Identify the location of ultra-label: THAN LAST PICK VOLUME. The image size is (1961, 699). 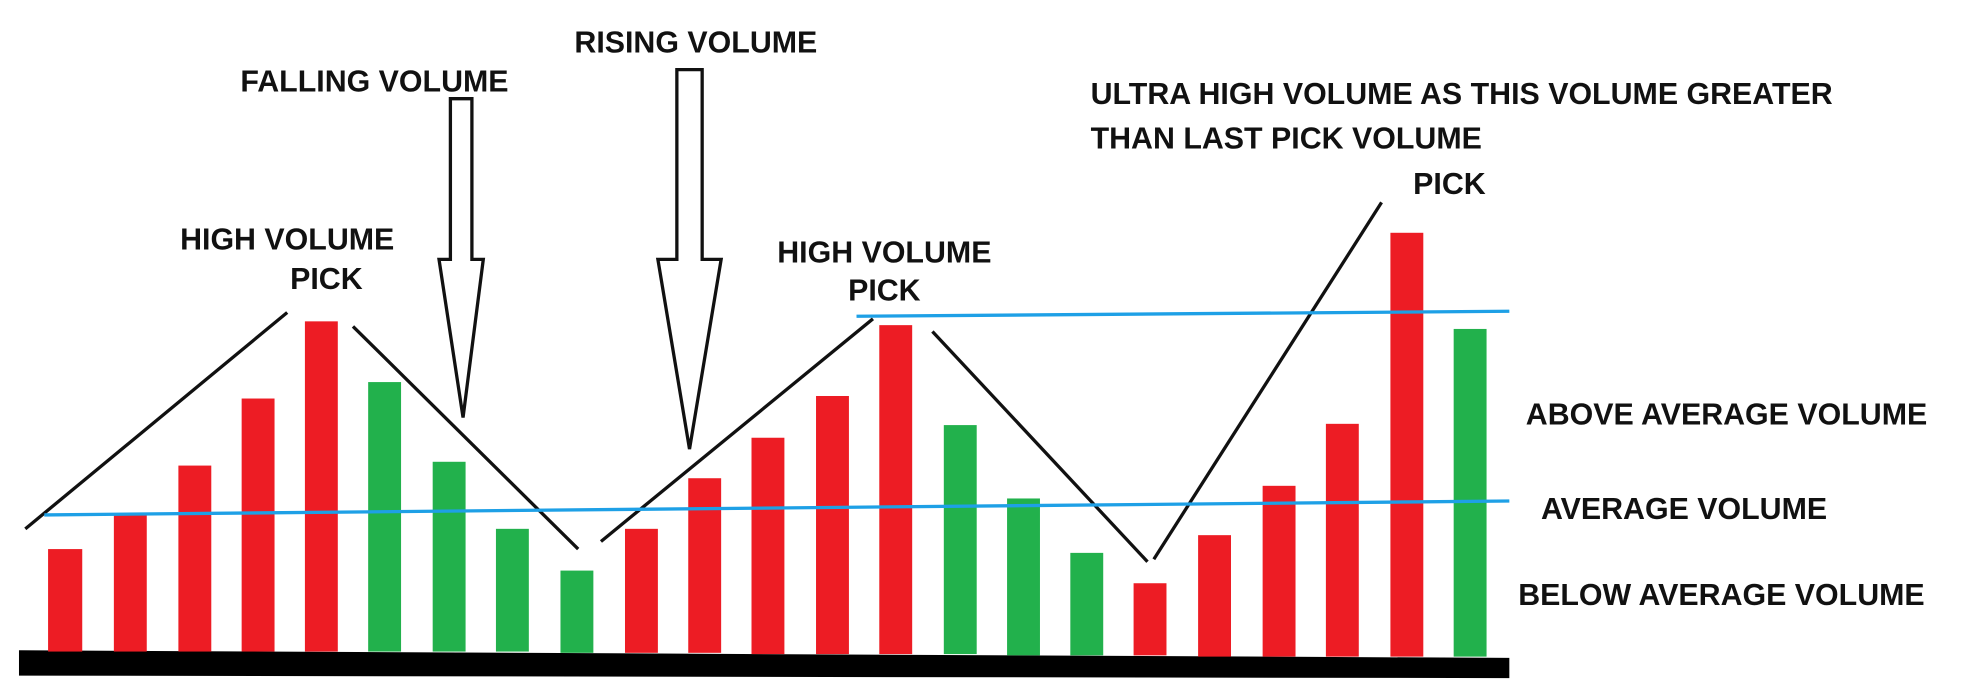
(1286, 138).